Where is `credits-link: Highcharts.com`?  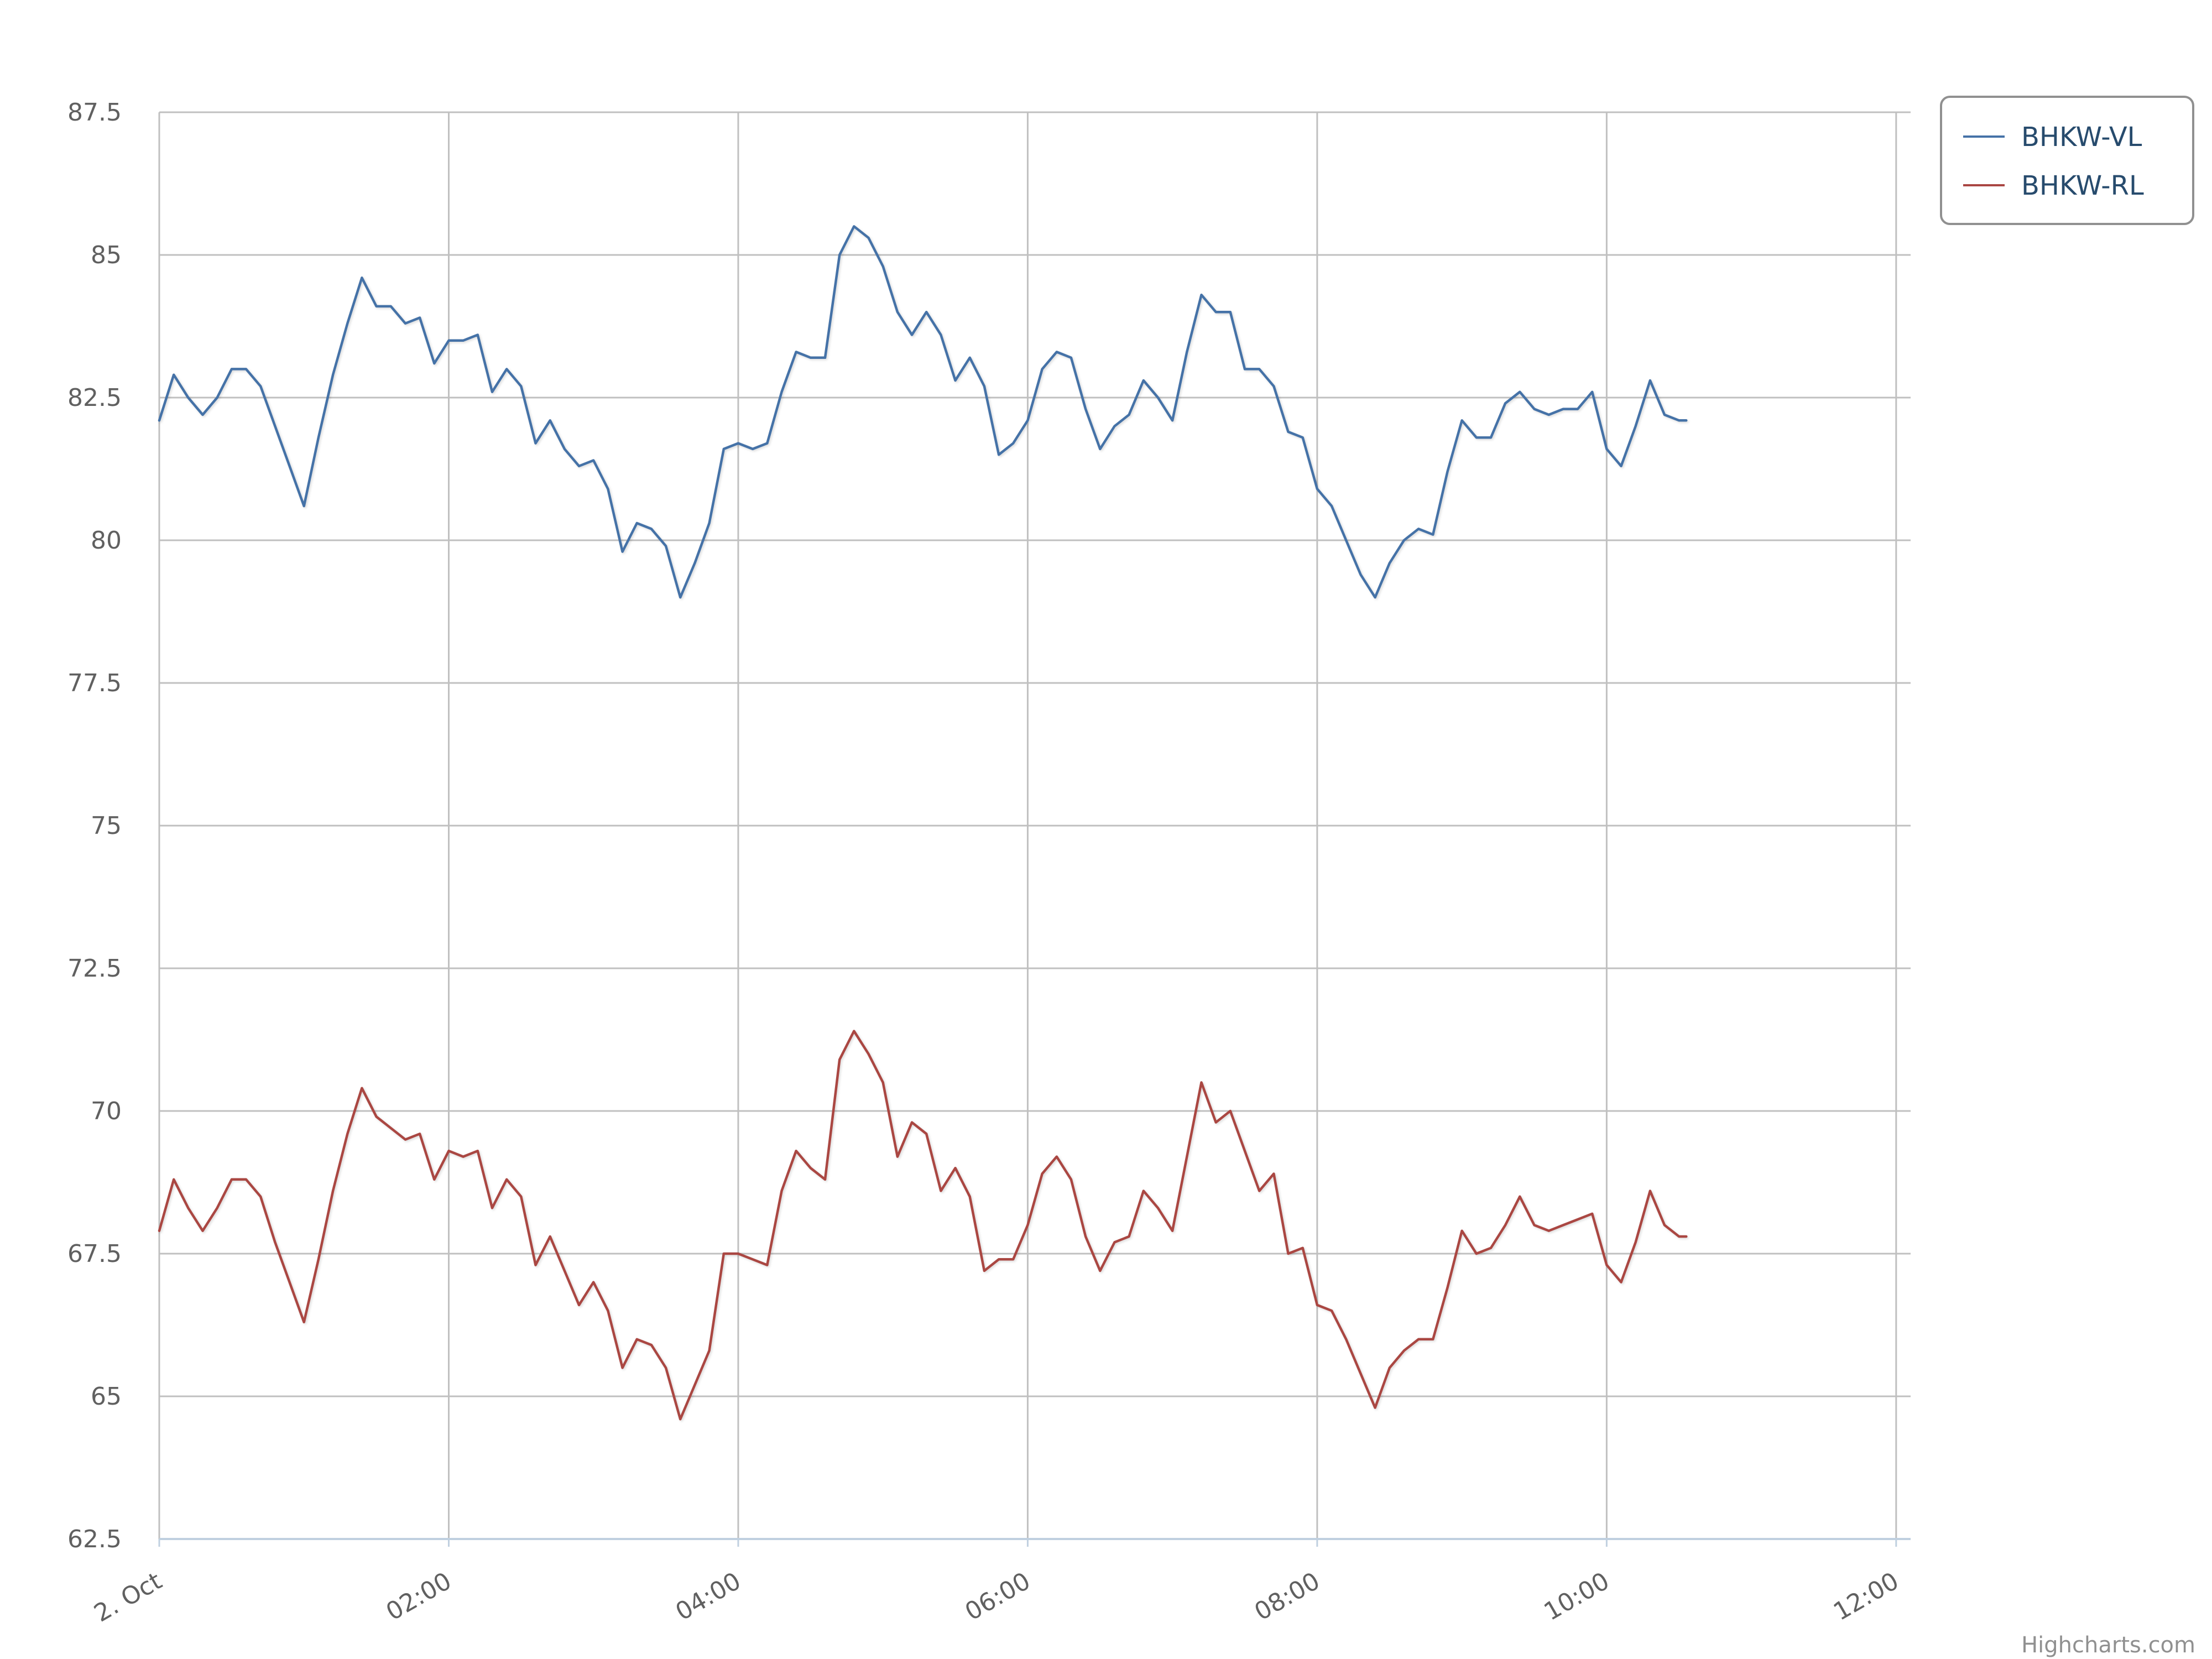 credits-link: Highcharts.com is located at coordinates (2108, 1645).